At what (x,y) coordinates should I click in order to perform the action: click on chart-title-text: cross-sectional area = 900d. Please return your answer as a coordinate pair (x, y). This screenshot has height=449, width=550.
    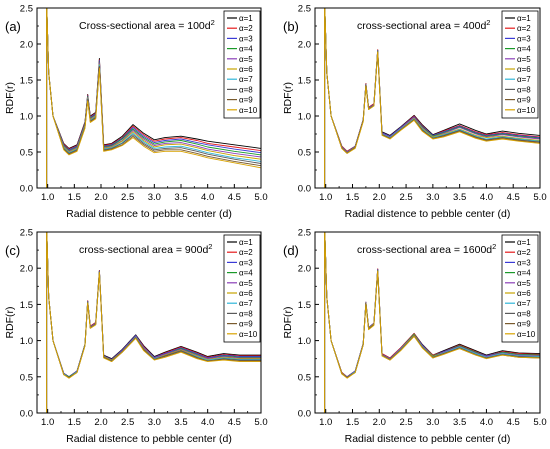
    Looking at the image, I should click on (143, 250).